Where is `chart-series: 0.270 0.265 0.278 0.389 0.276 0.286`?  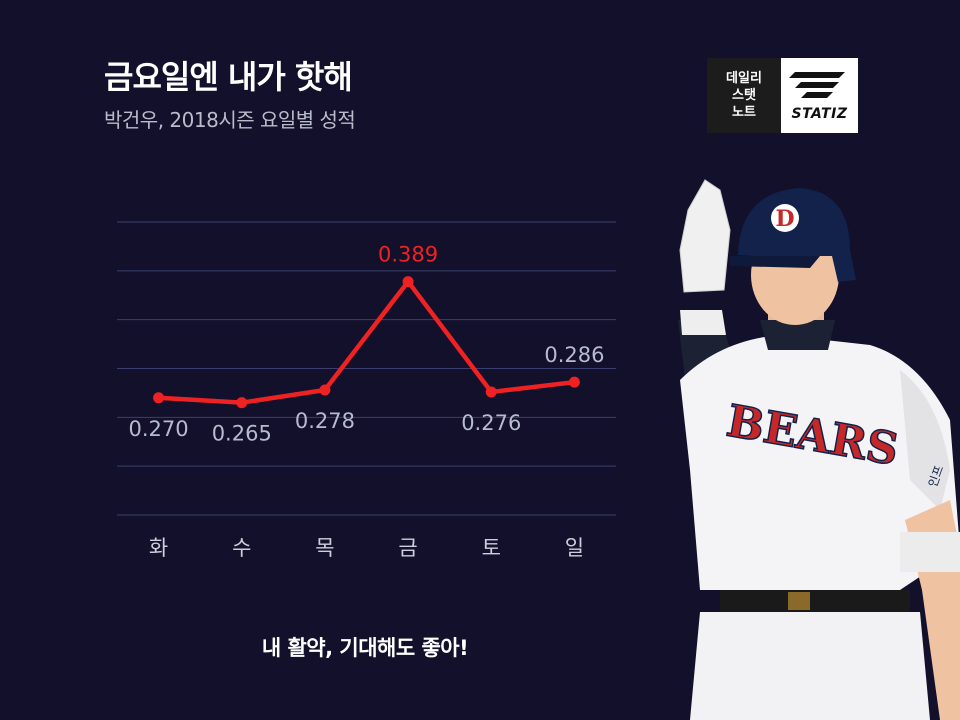
chart-series: 0.270 0.265 0.278 0.389 0.276 0.286 is located at coordinates (367, 344).